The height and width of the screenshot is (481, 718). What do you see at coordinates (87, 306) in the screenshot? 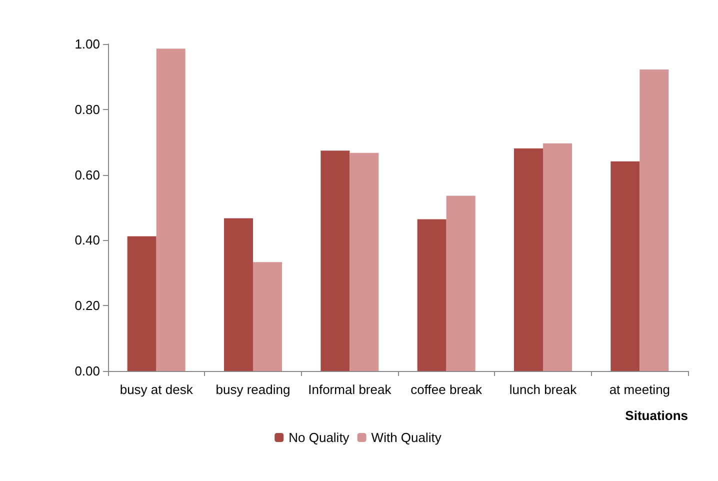
I see `y-tick-label: 0.20` at bounding box center [87, 306].